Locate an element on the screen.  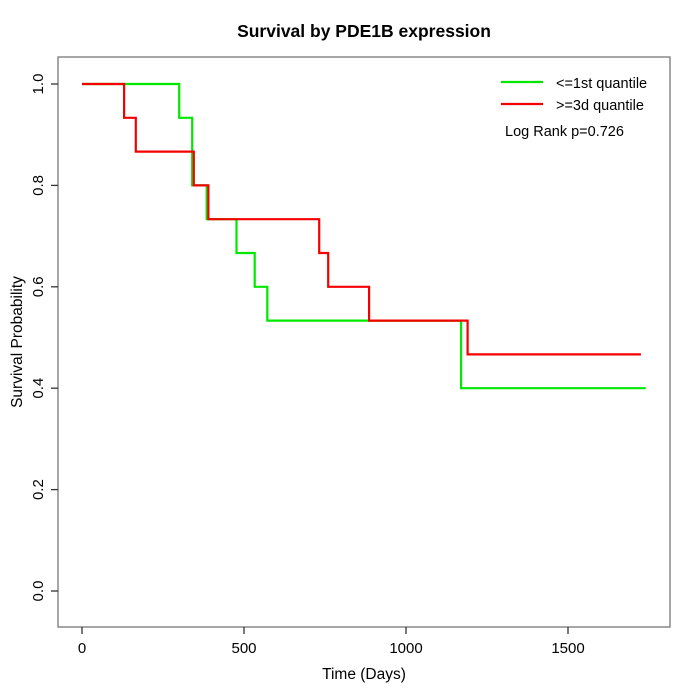
legend-label-first-quantile: <=1st quantile is located at coordinates (601, 84).